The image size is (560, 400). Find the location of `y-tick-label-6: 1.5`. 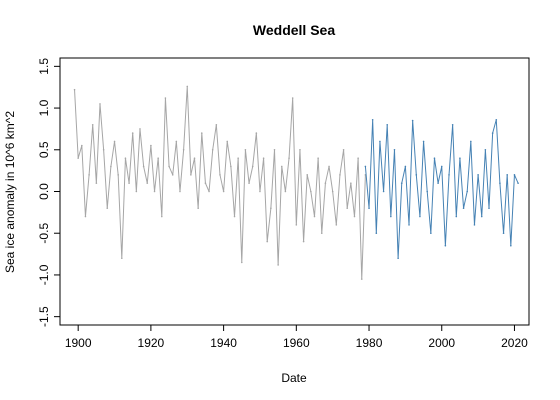

y-tick-label-6: 1.5 is located at coordinates (44, 66).